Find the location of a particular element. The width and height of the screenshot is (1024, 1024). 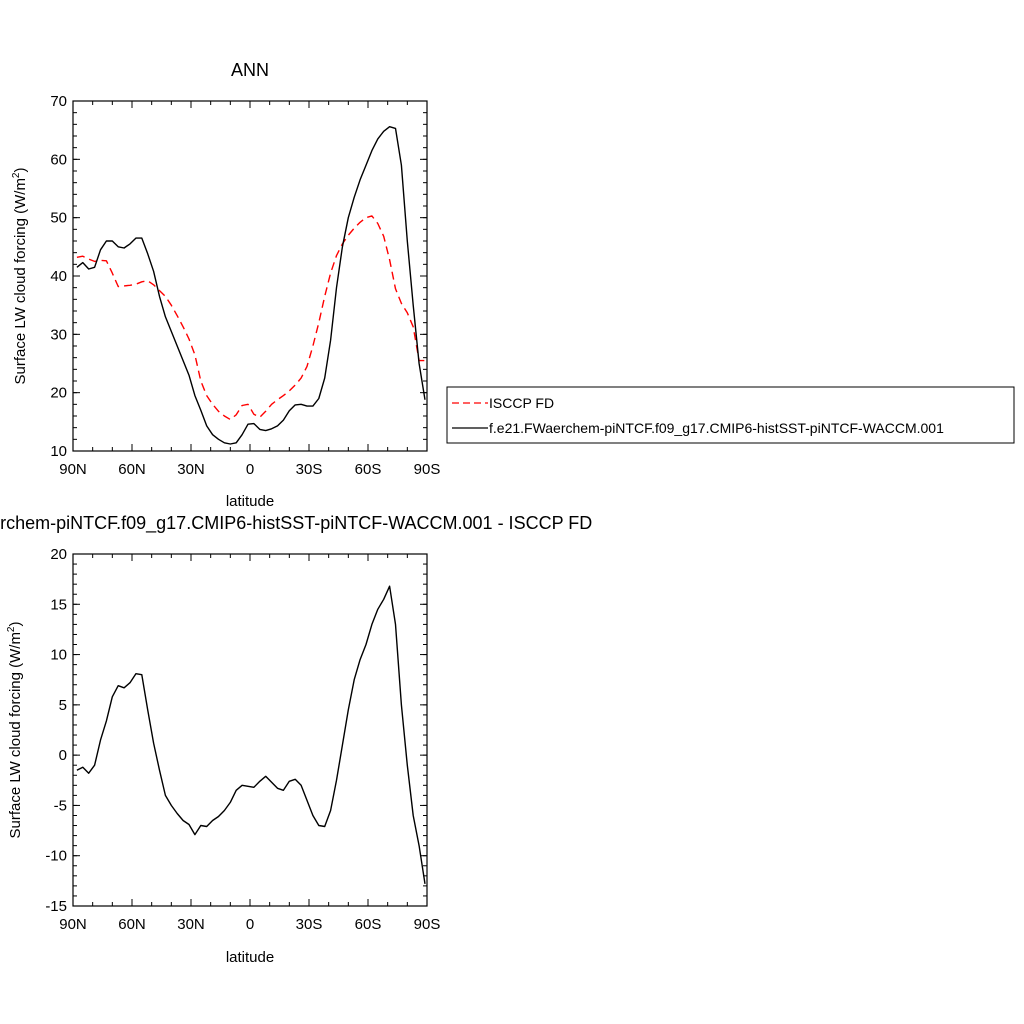

panel-2-y-label-main: Surface LW cloud forcing (W/m is located at coordinates (15, 735).